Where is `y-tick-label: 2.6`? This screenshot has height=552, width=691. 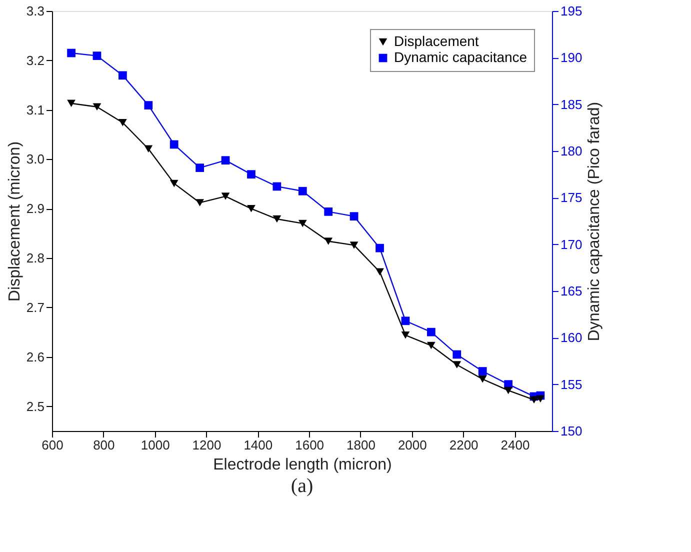 y-tick-label: 2.6 is located at coordinates (35, 356).